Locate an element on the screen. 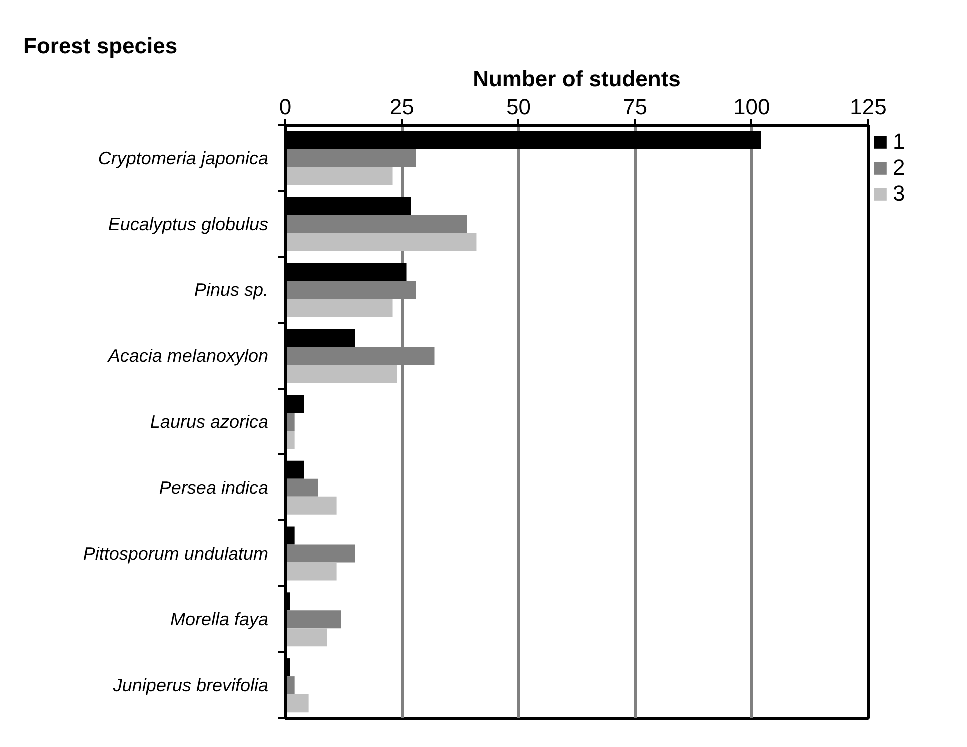 The width and height of the screenshot is (967, 747). x-tick-label: 125 is located at coordinates (868, 107).